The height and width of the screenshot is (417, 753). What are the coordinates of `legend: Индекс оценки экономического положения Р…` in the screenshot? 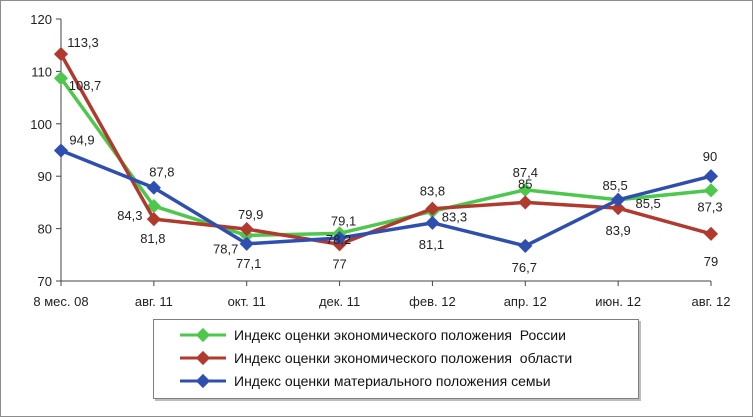 It's located at (396, 359).